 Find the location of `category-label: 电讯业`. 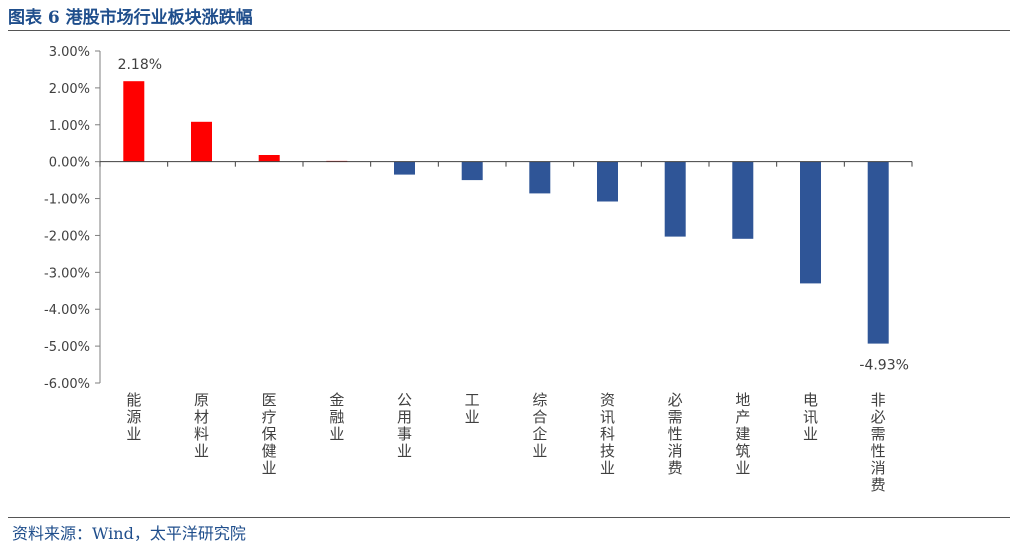

category-label: 电讯业 is located at coordinates (810, 417).